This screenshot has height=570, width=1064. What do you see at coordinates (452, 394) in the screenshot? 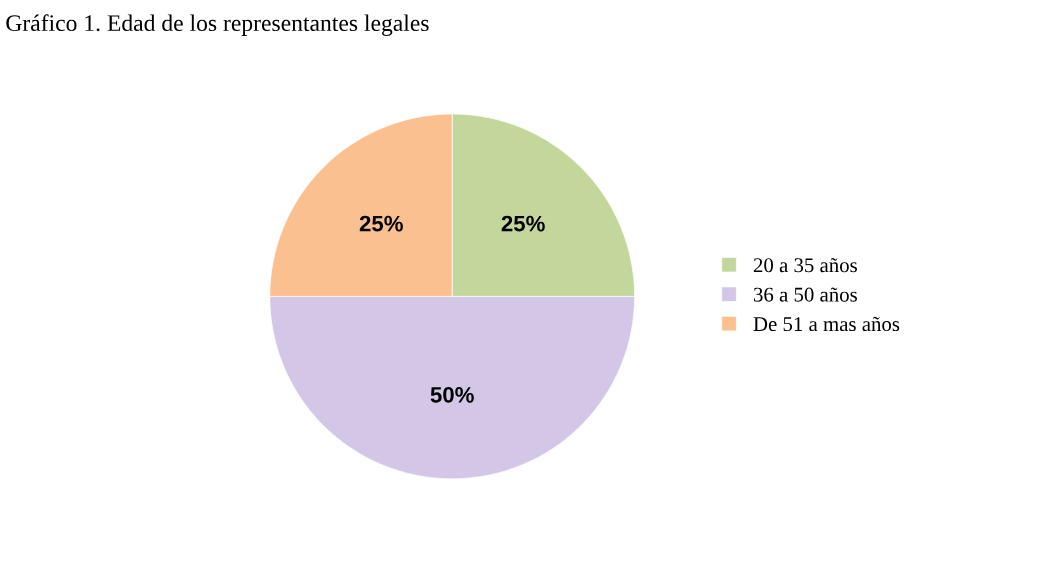
I see `data-label: 50%` at bounding box center [452, 394].